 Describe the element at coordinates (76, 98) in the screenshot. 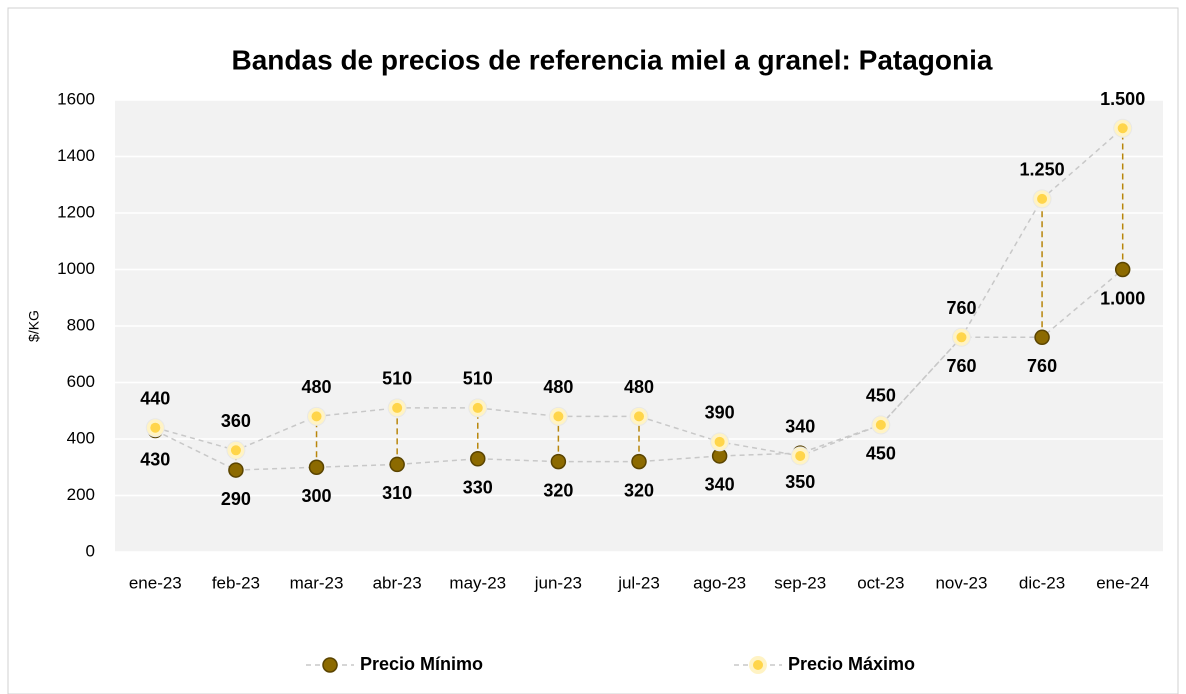

I see `y-tick-label: 1600` at that location.